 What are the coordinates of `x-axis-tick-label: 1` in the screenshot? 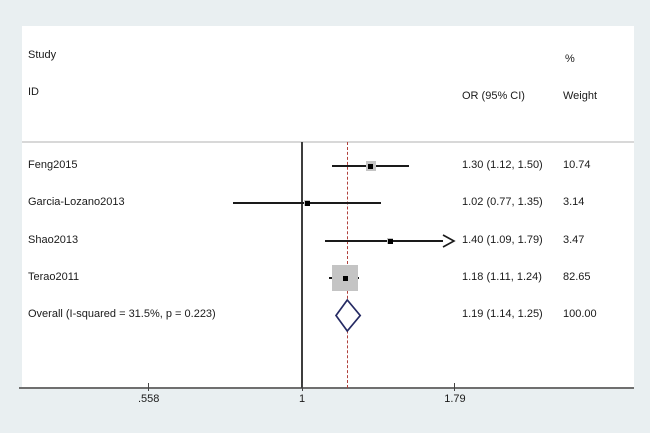 It's located at (302, 399).